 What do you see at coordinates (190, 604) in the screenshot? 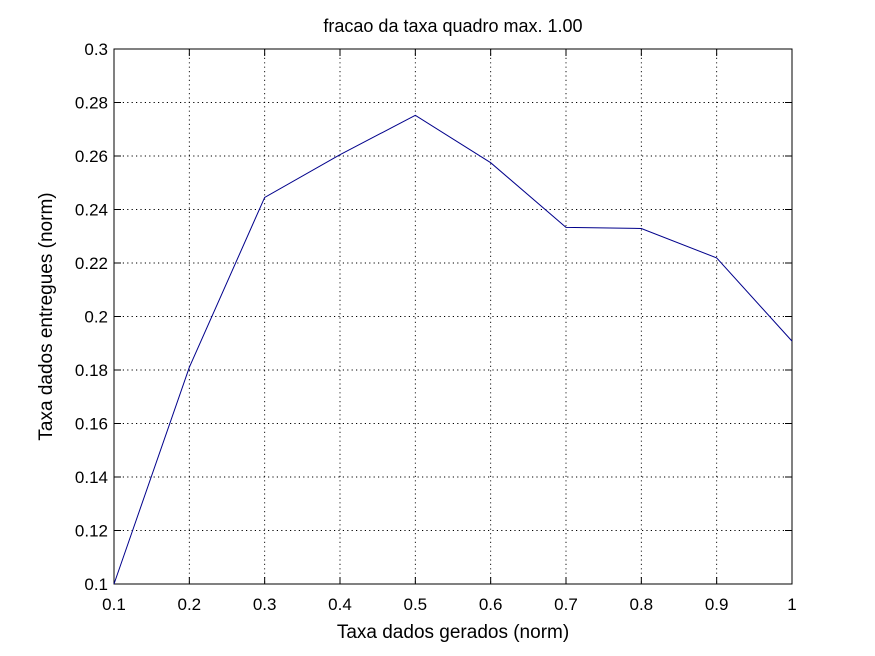
I see `x-tick-label: 0.2` at bounding box center [190, 604].